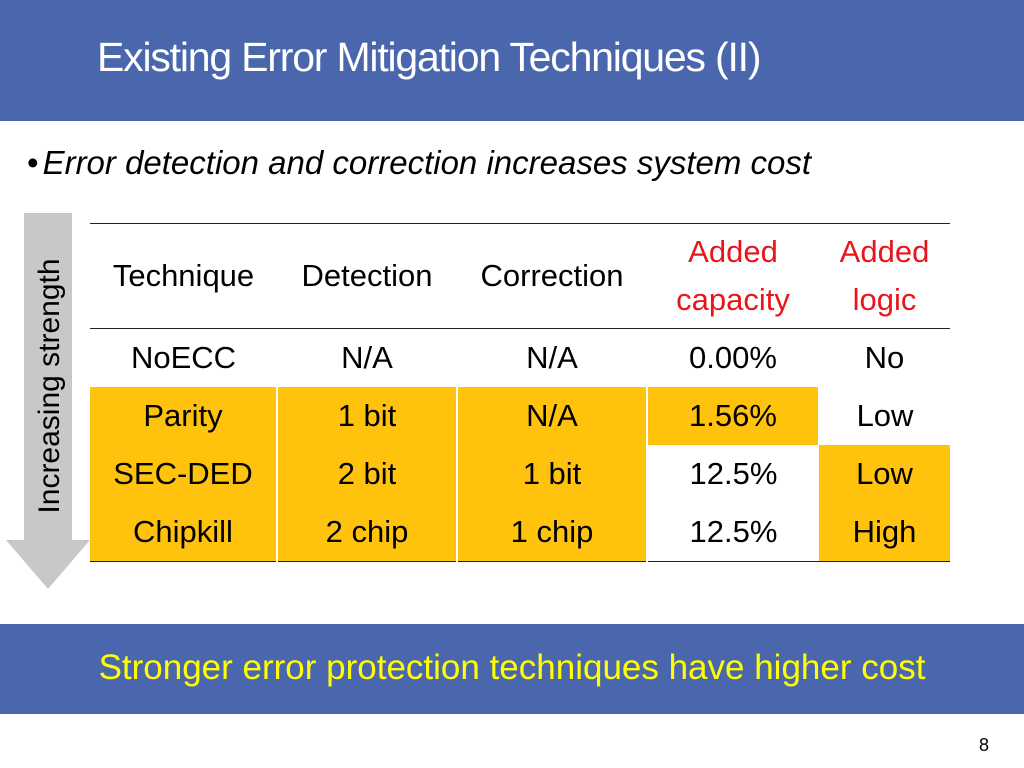  Describe the element at coordinates (552, 276) in the screenshot. I see `header-correction: Correction` at that location.